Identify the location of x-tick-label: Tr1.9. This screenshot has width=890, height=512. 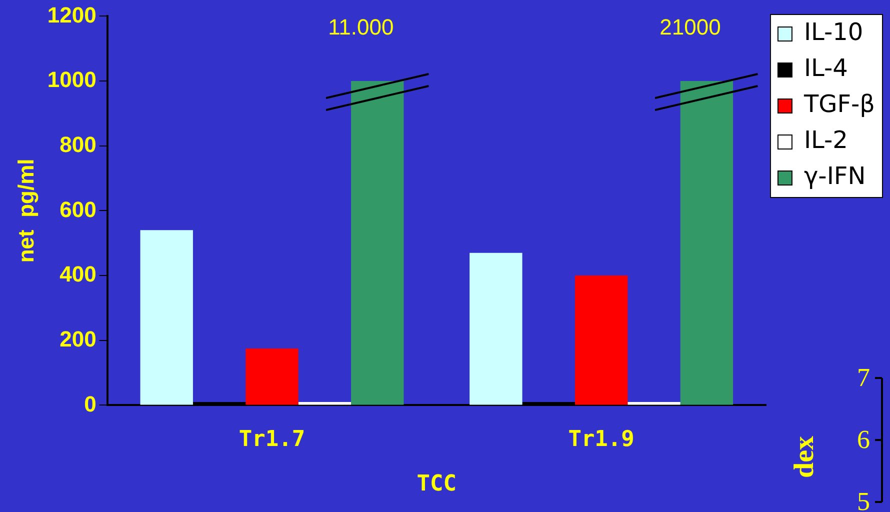
(601, 439).